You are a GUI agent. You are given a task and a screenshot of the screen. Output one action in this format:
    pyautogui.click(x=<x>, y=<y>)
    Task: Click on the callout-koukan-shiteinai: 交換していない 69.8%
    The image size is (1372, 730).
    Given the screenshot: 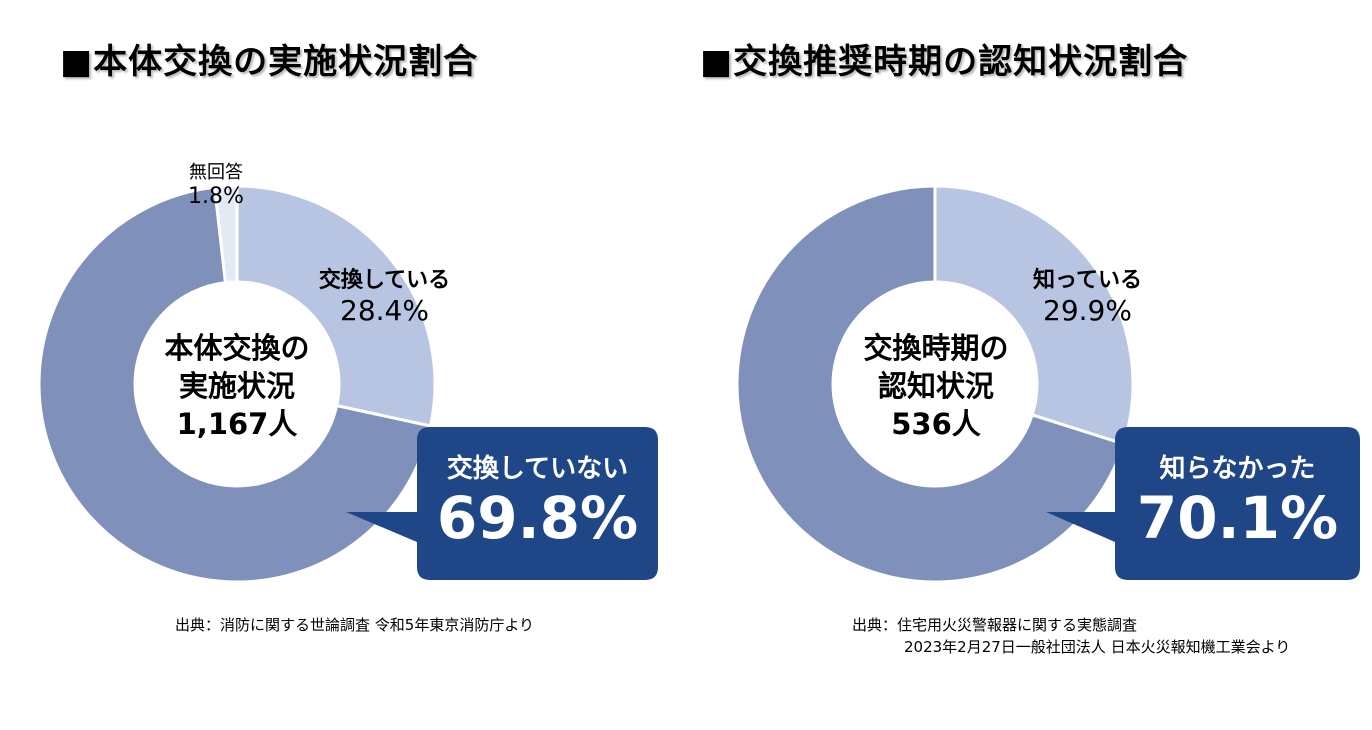 What is the action you would take?
    pyautogui.click(x=537, y=501)
    